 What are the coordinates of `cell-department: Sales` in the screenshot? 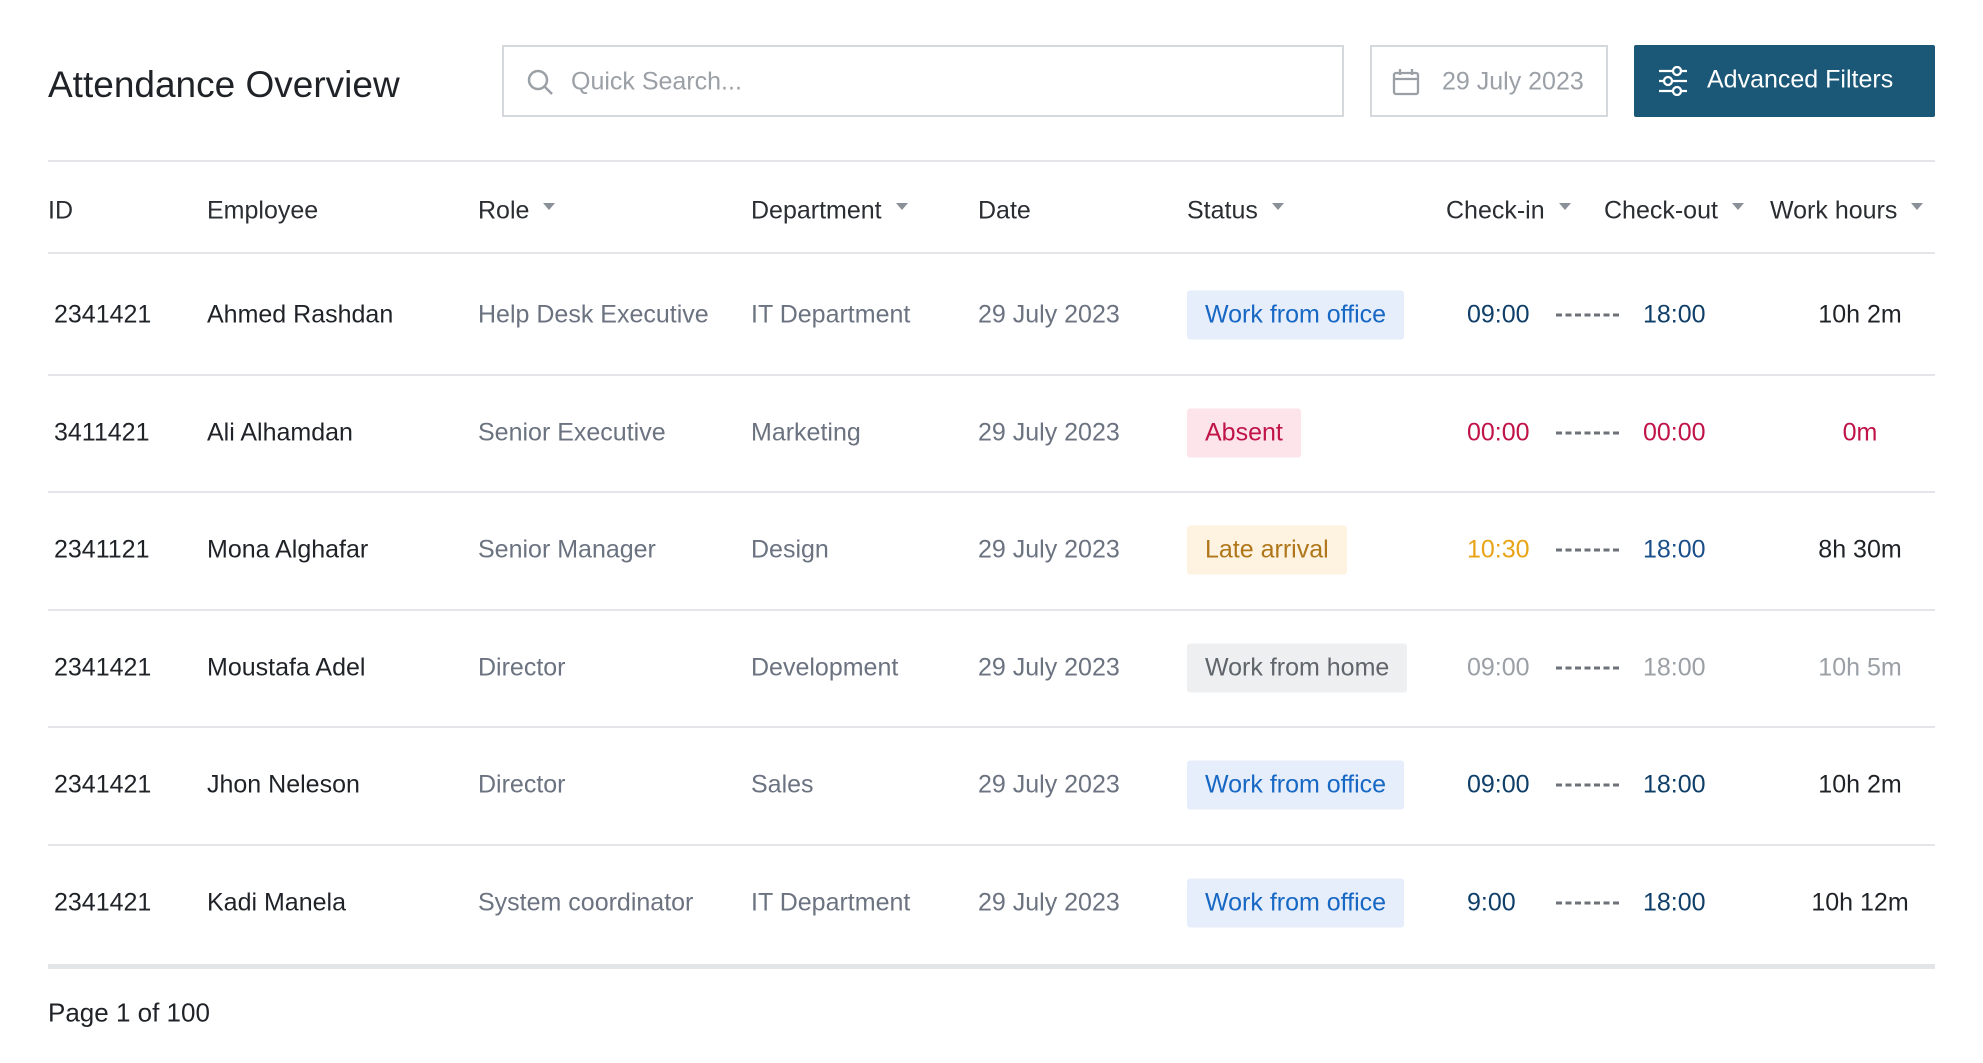 It's located at (782, 784).